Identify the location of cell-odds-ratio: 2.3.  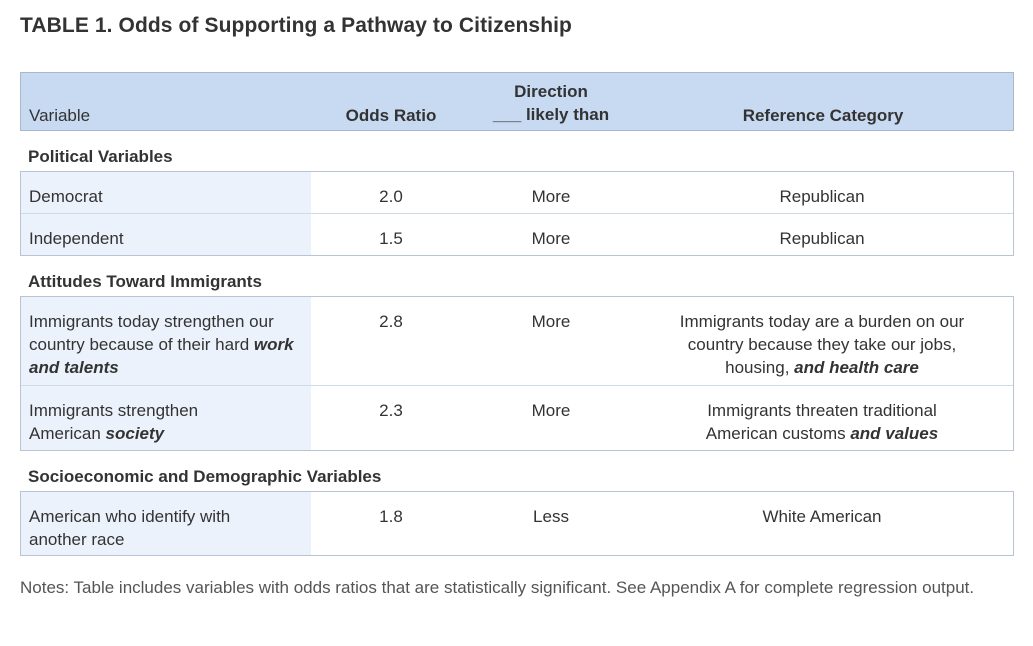
(391, 410).